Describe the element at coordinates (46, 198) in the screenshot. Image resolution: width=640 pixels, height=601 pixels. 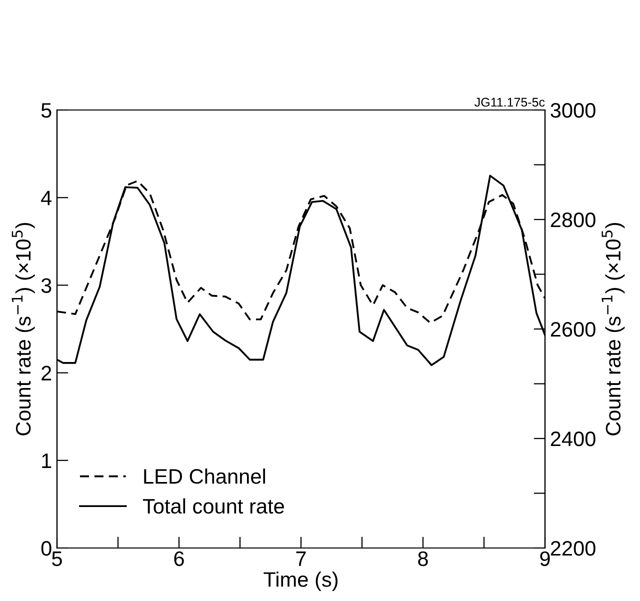
I see `y-tick-label: 4` at that location.